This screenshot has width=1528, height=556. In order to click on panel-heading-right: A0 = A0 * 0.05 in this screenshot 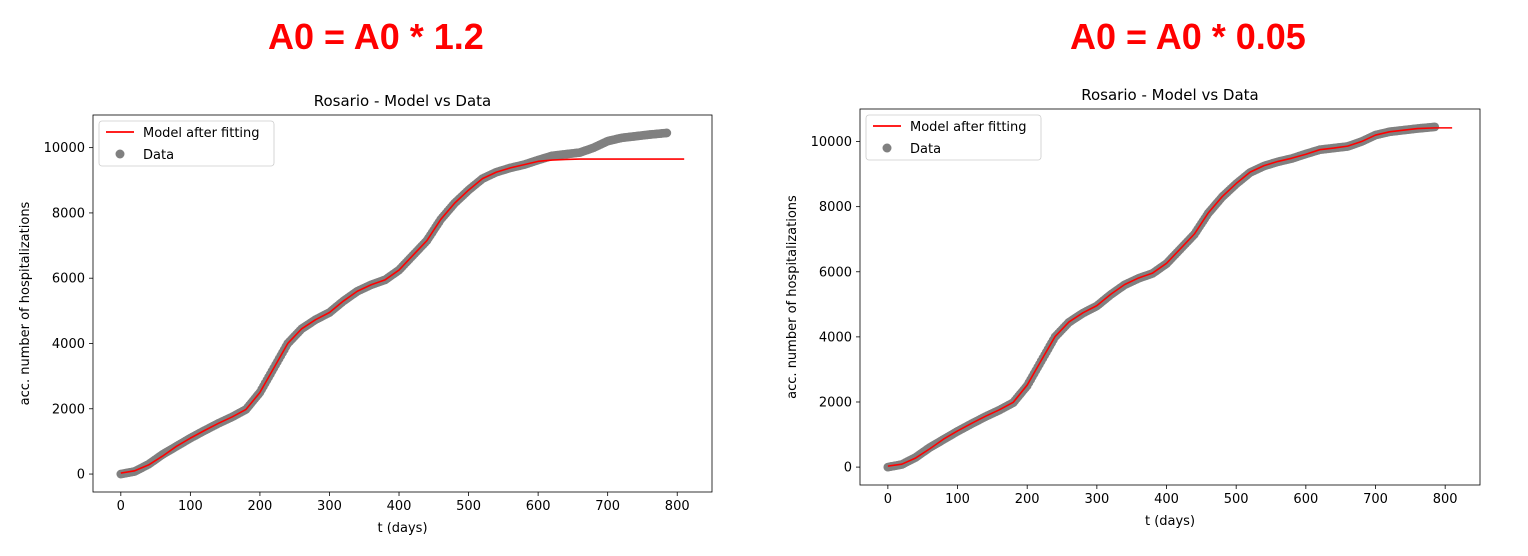, I will do `click(1188, 36)`.